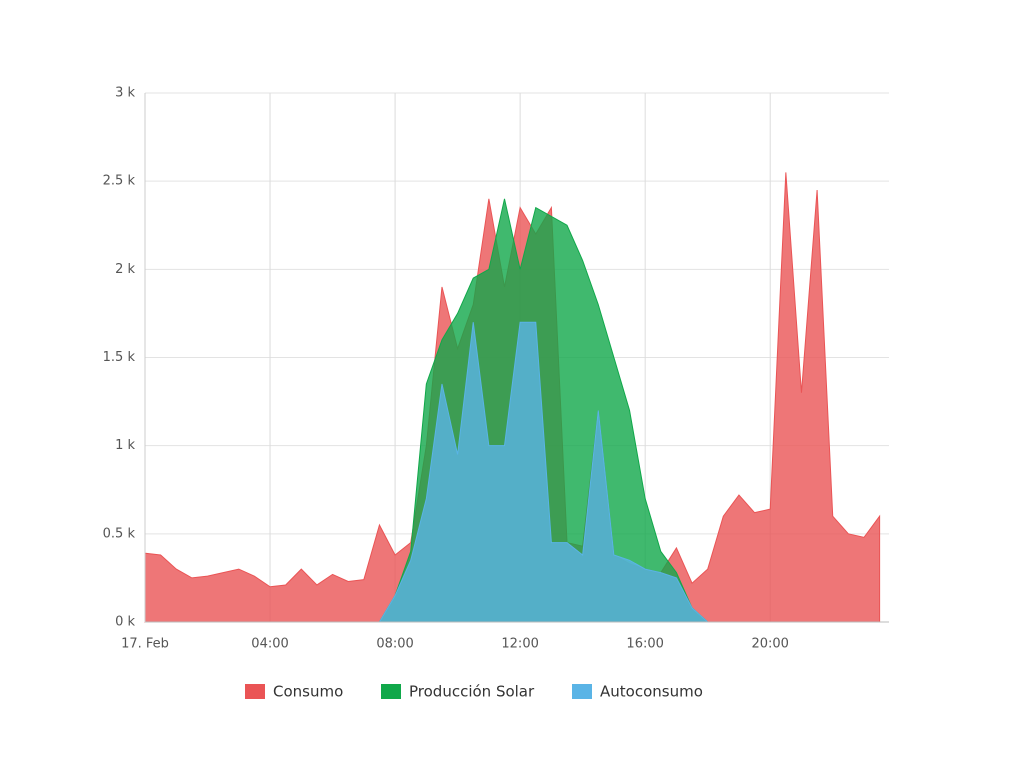  I want to click on x-tick-label: 20:00, so click(769, 644).